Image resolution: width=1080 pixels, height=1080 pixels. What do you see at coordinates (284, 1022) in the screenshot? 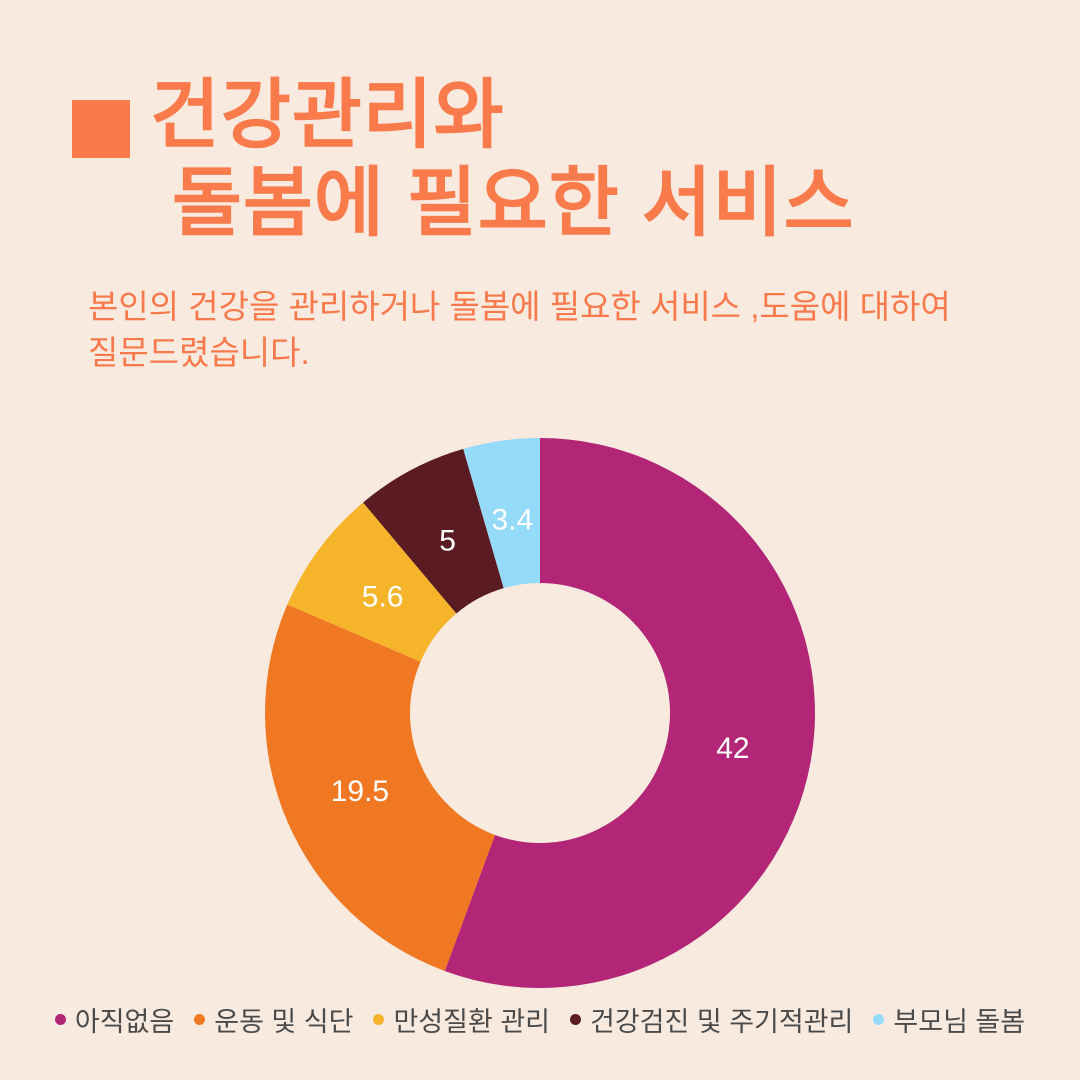
I see `legend-item-label: 운동 및 식단` at bounding box center [284, 1022].